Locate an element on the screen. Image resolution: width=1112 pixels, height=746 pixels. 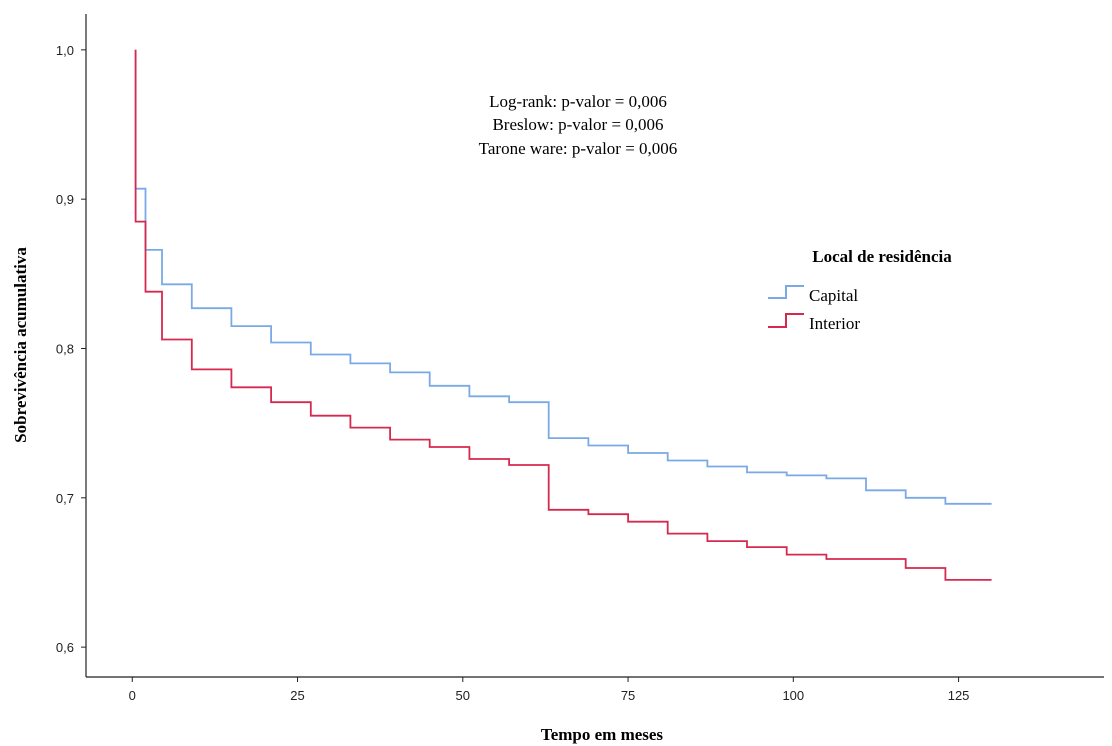
y-tick-label: 0,7 is located at coordinates (65, 498).